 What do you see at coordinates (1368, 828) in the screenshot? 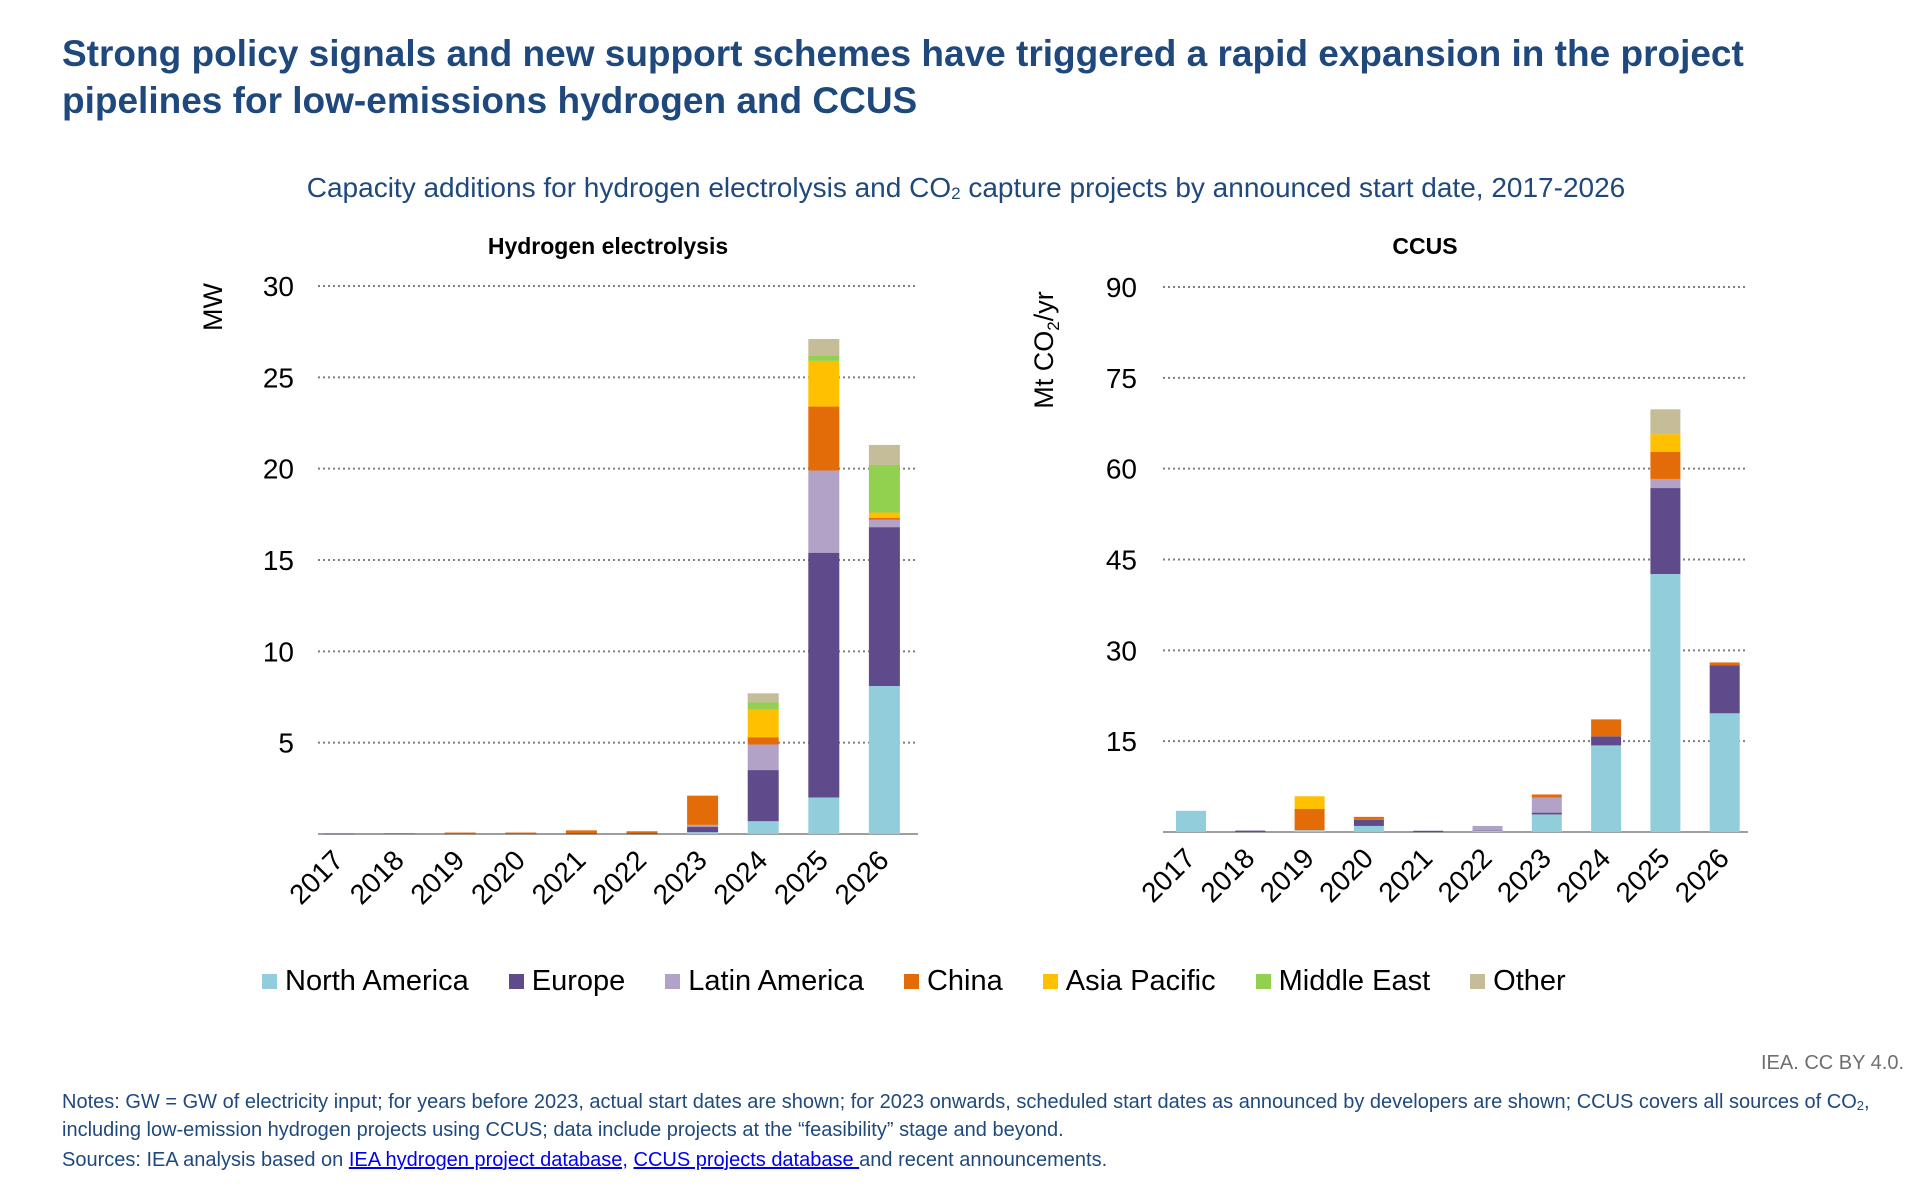
I see `ccus-bar-2020-north-america` at bounding box center [1368, 828].